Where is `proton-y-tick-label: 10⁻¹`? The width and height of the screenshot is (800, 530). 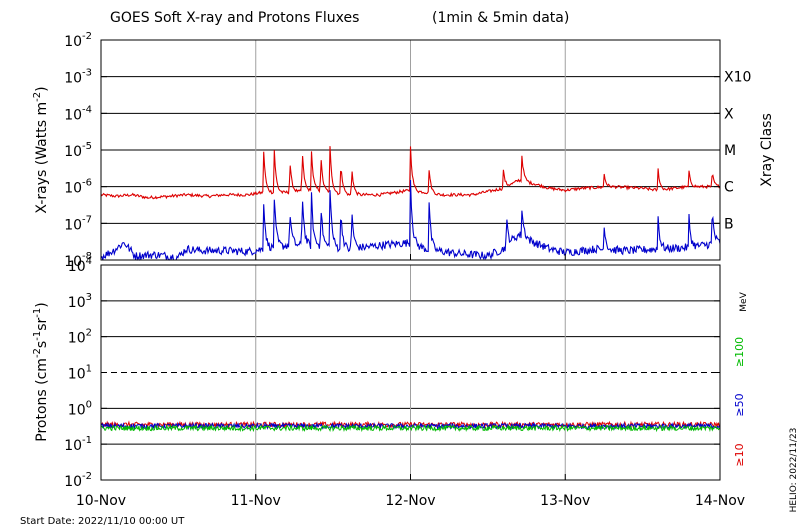 proton-y-tick-label: 10⁻¹ is located at coordinates (78, 444).